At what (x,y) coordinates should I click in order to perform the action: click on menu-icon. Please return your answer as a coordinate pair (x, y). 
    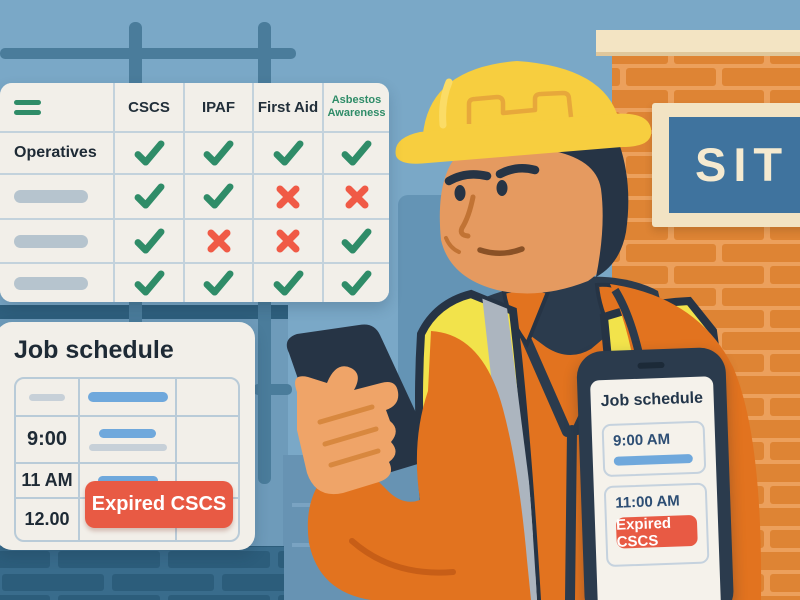
    Looking at the image, I should click on (27, 107).